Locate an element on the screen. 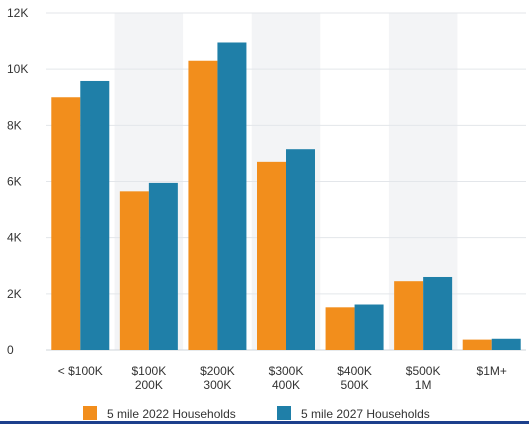 This screenshot has height=429, width=529. x-tick-label: 200K is located at coordinates (149, 385).